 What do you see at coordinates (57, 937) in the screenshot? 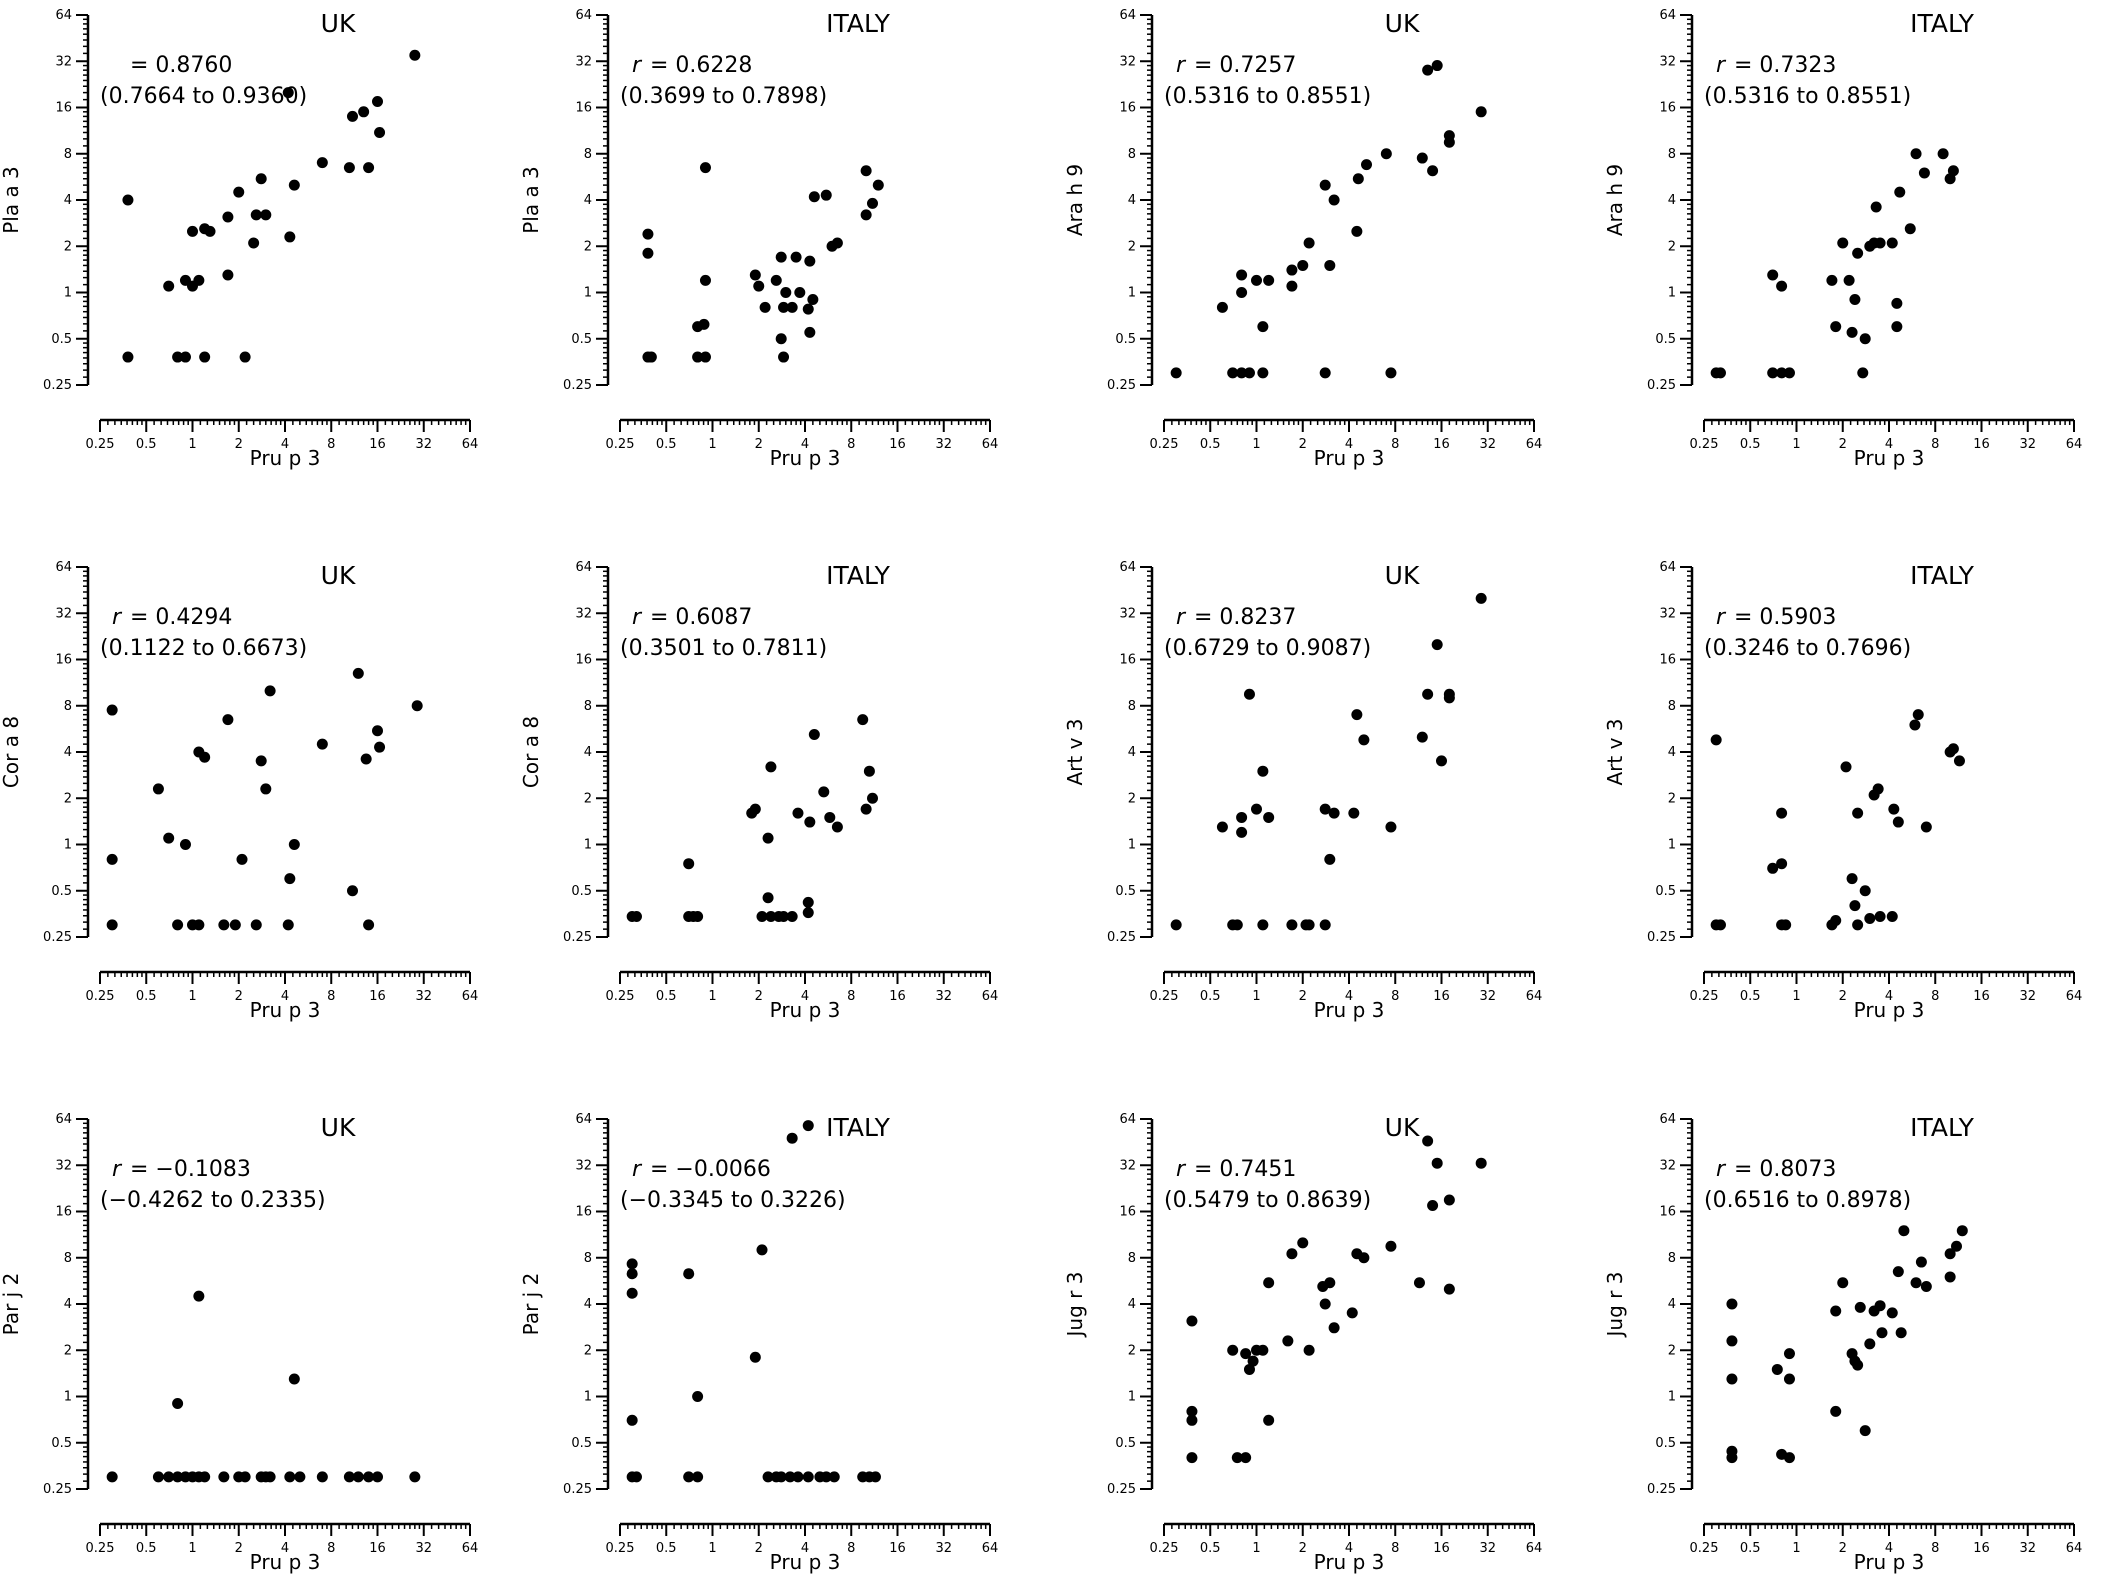
I see `y-tick-label: 0.25` at bounding box center [57, 937].